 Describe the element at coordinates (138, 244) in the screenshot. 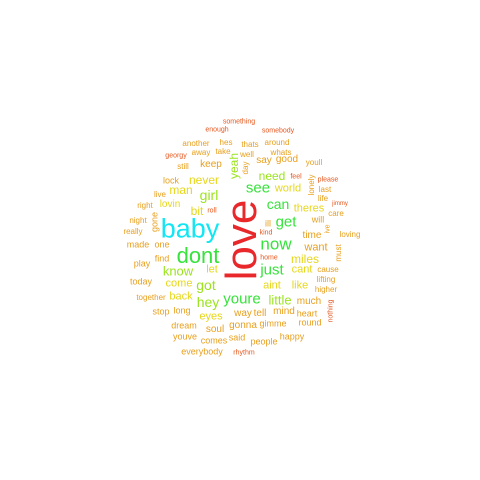

I see `word-made: made` at that location.